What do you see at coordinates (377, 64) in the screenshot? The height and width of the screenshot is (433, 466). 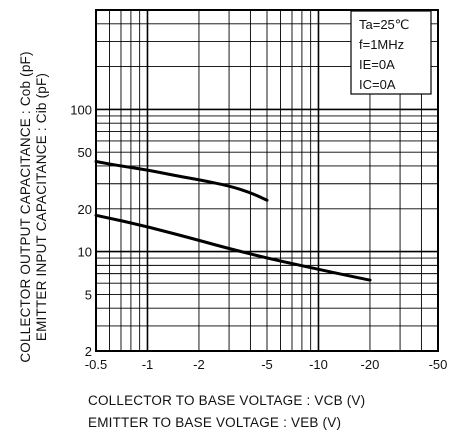 I see `legend-line-ie: IE=0A` at bounding box center [377, 64].